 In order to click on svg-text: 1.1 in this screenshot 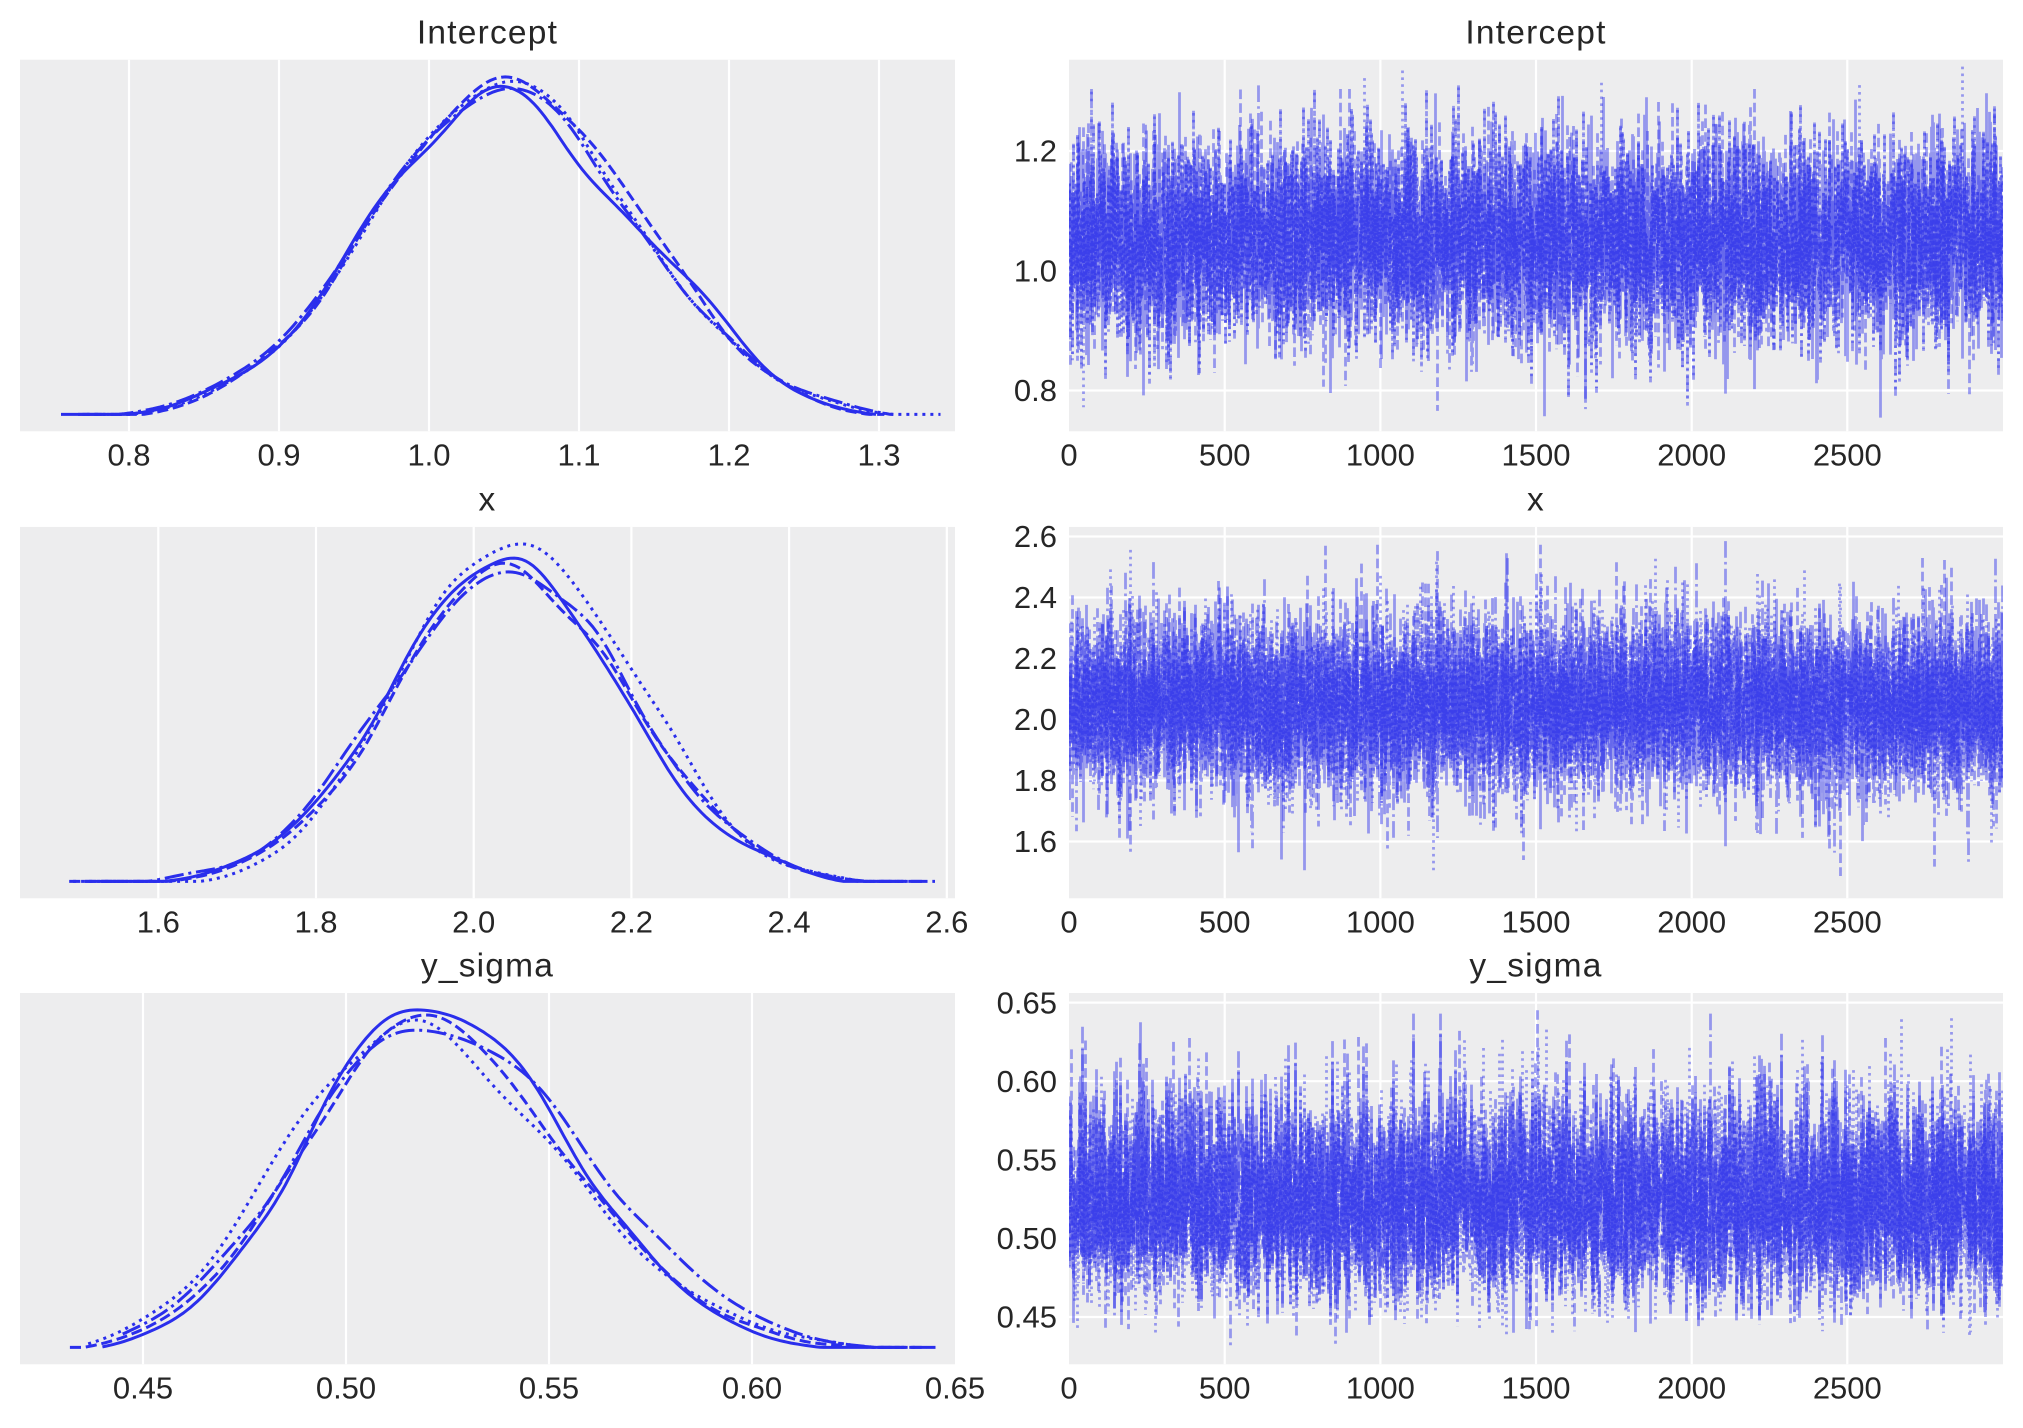, I will do `click(578, 454)`.